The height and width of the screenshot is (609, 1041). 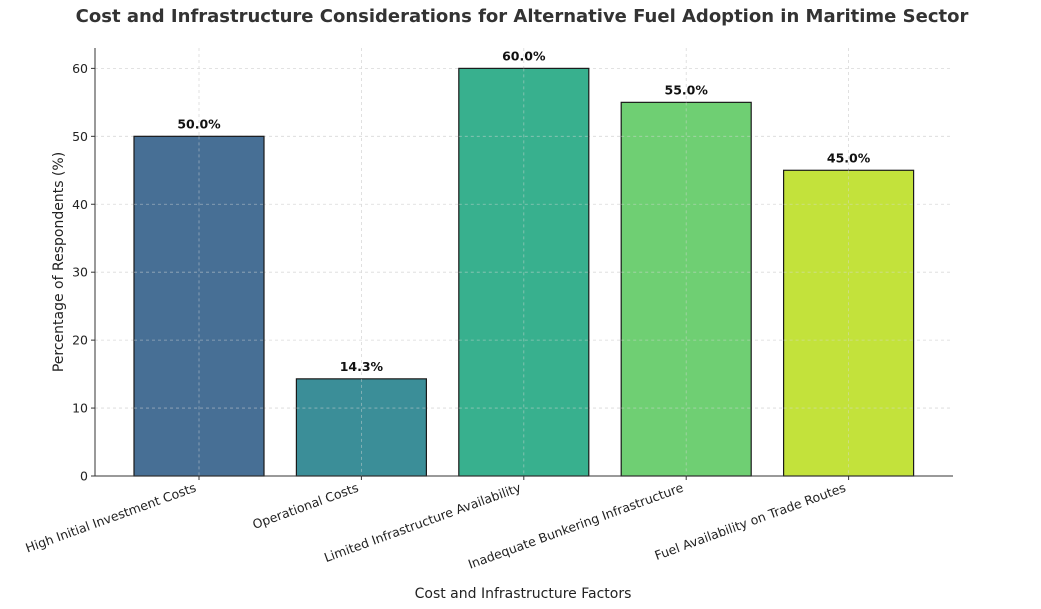 I want to click on y-tick-label: 20, so click(x=80, y=340).